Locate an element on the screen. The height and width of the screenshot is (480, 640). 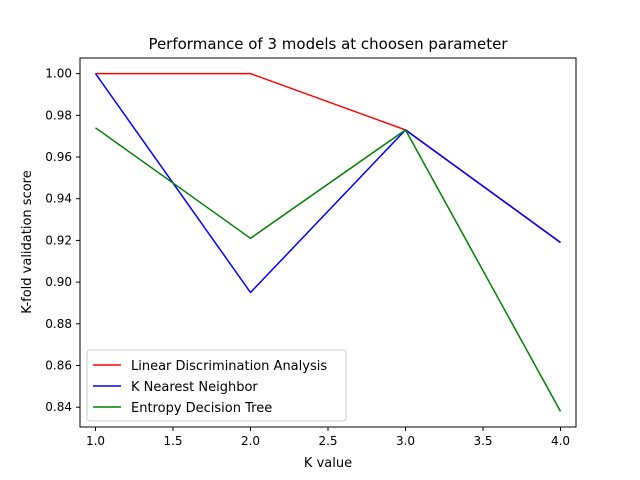
y-tick-label: 0.98 is located at coordinates (58, 115).